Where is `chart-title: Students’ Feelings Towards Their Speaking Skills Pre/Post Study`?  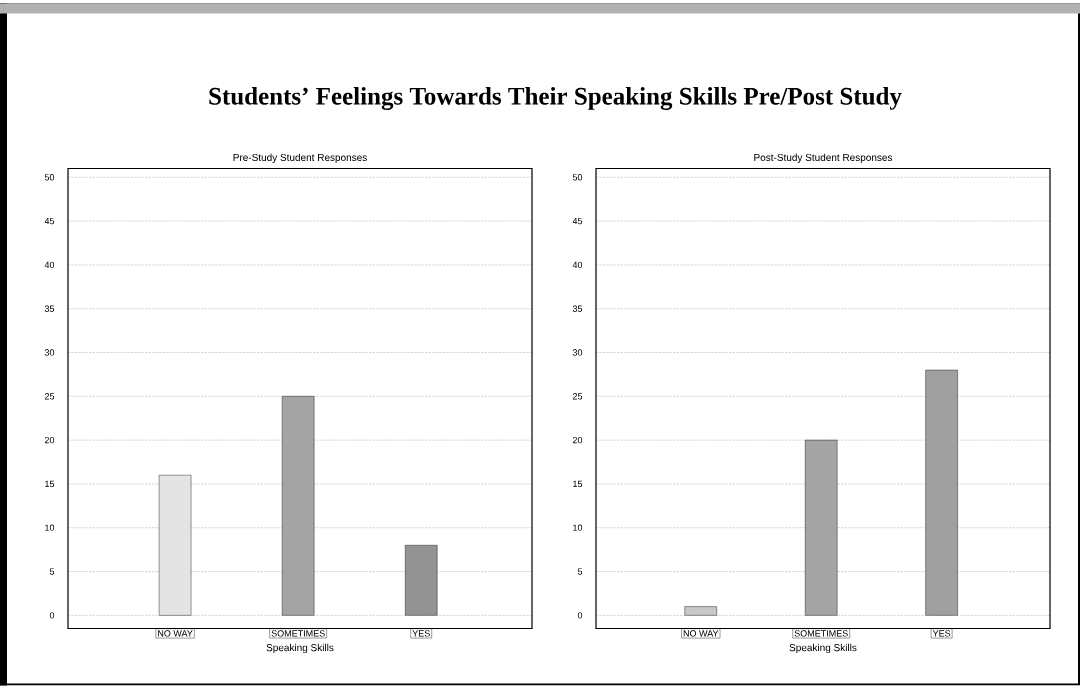
chart-title: Students’ Feelings Towards Their Speaking Skills Pre/Post Study is located at coordinates (555, 98).